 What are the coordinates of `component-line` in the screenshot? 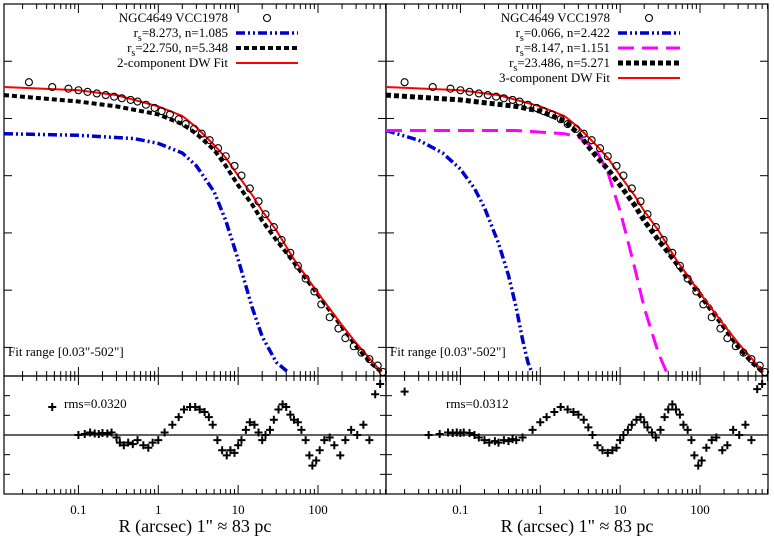 It's located at (459, 250).